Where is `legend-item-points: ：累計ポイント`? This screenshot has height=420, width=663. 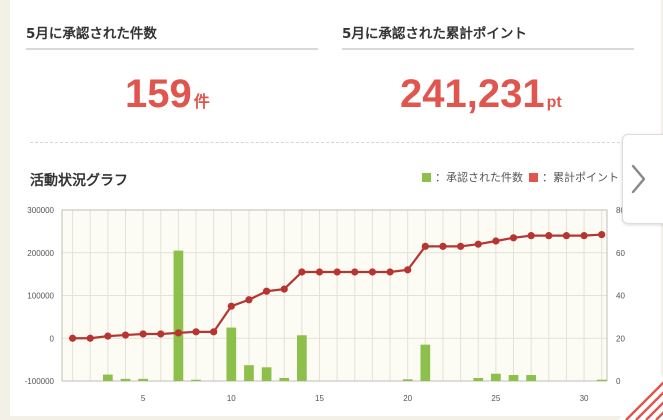
legend-item-points: ：累計ポイント is located at coordinates (574, 177).